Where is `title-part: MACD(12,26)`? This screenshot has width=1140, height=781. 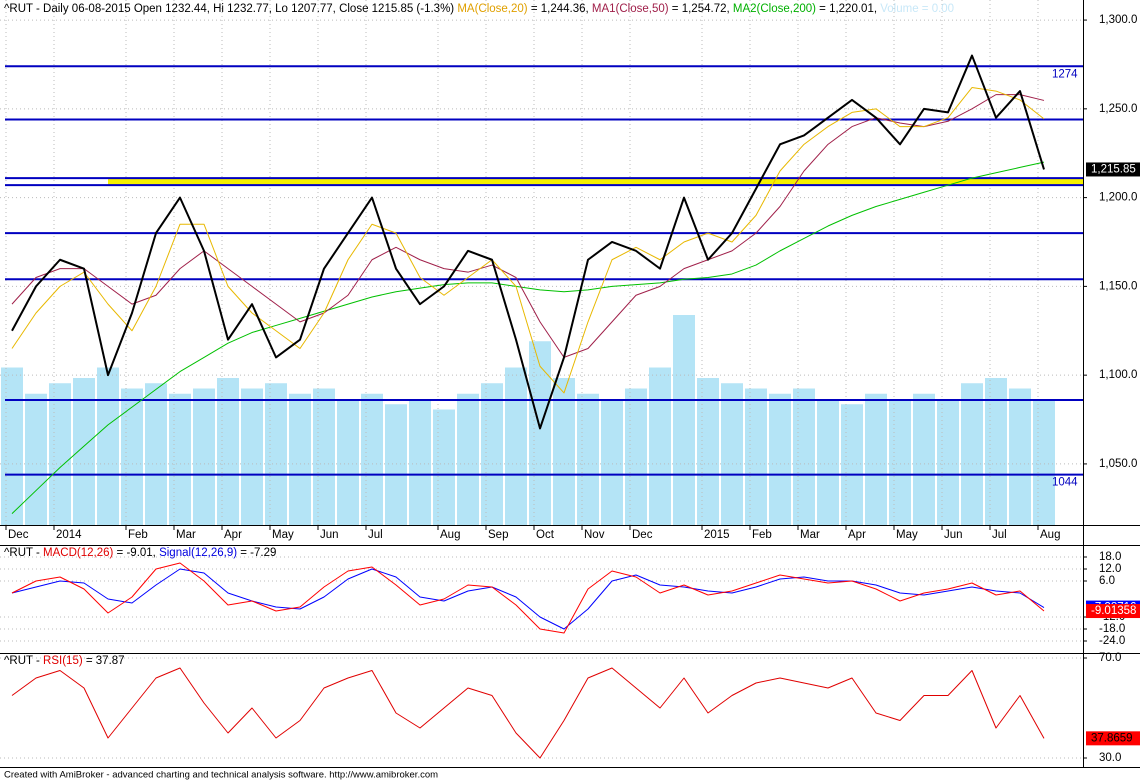
title-part: MACD(12,26) is located at coordinates (78, 553).